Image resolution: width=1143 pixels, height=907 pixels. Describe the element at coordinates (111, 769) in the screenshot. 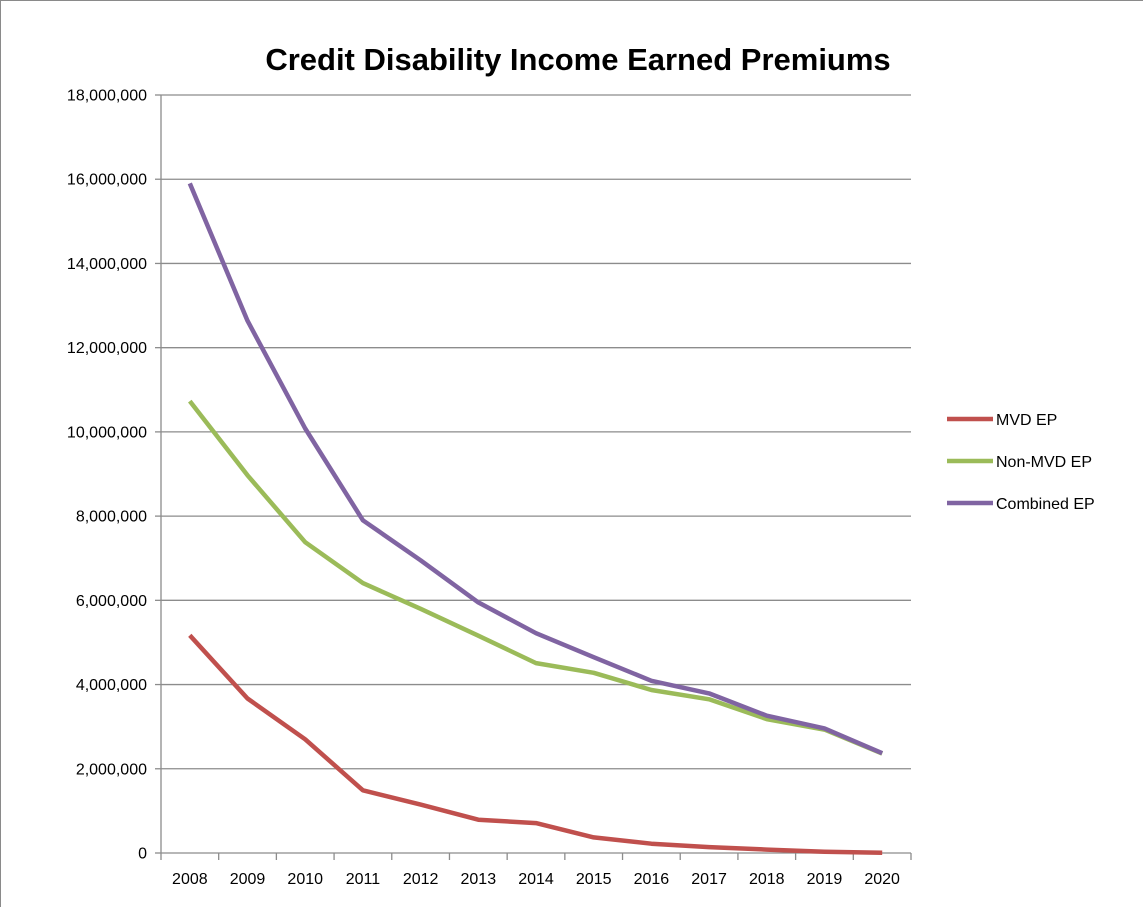

I see `y-tick-label: 2,000,000` at that location.